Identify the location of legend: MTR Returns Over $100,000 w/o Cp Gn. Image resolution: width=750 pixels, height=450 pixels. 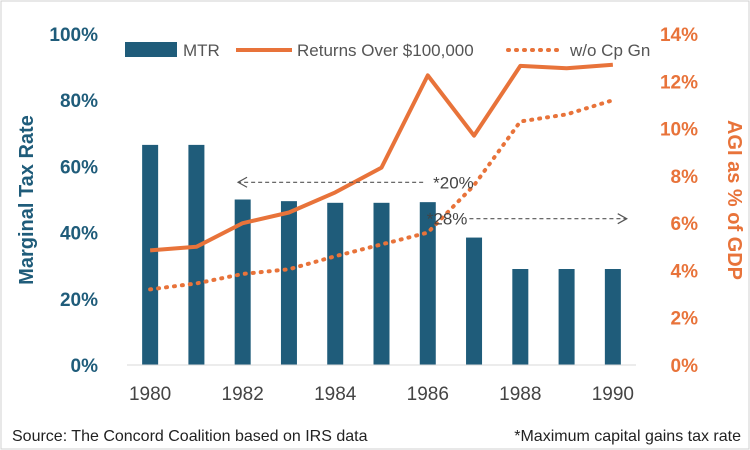
(387, 50).